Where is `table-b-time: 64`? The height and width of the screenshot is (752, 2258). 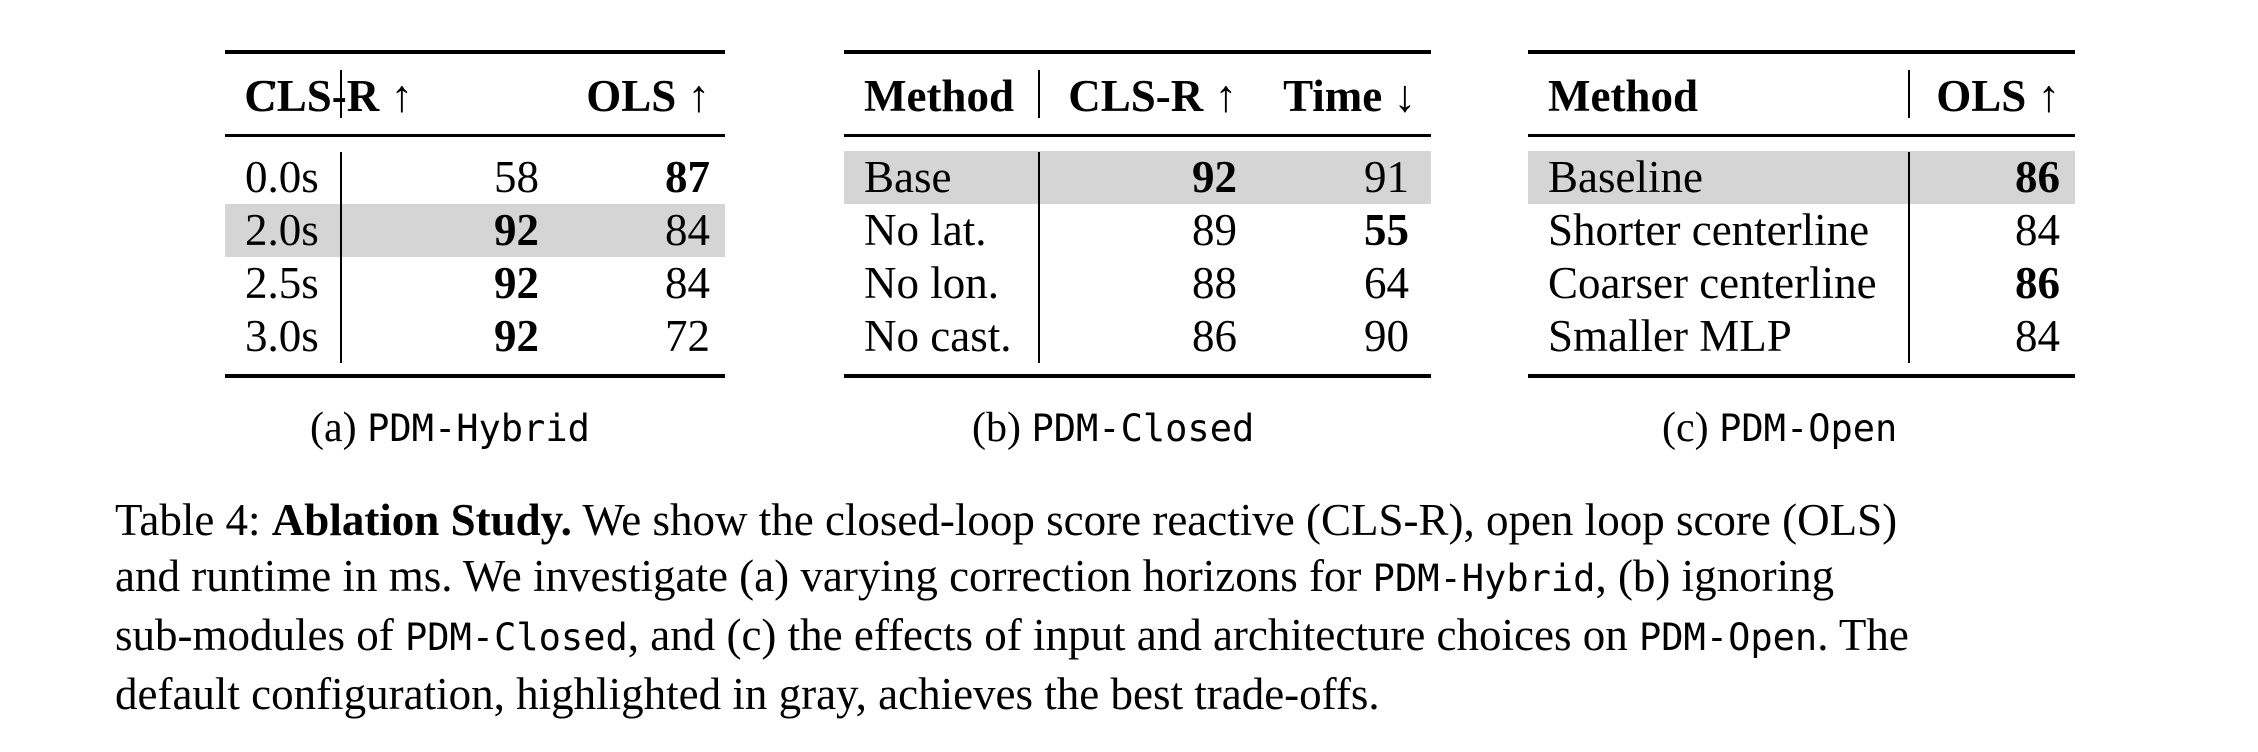
table-b-time: 64 is located at coordinates (1386, 283).